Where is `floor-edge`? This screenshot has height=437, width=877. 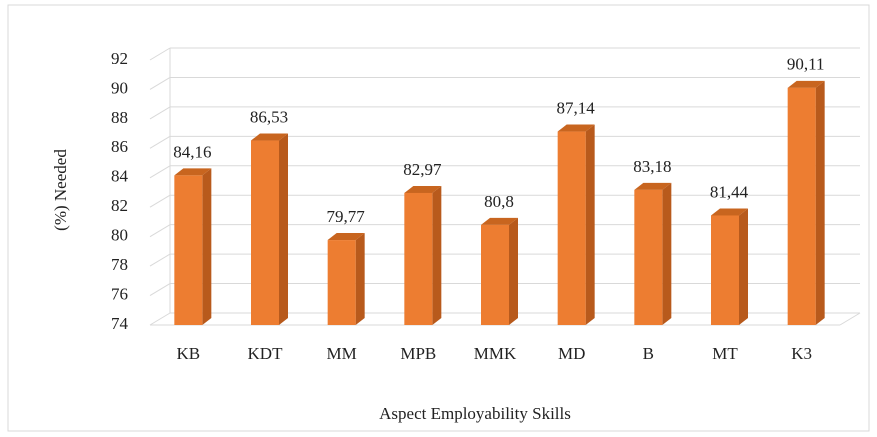 floor-edge is located at coordinates (850, 319).